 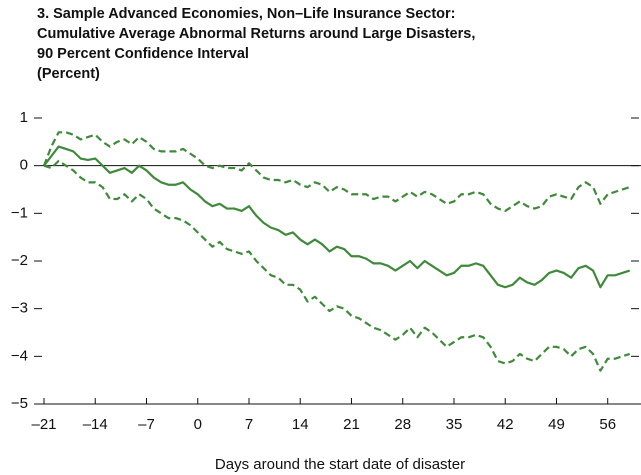 What do you see at coordinates (340, 464) in the screenshot?
I see `x-axis-label: Days around the start date of disaster` at bounding box center [340, 464].